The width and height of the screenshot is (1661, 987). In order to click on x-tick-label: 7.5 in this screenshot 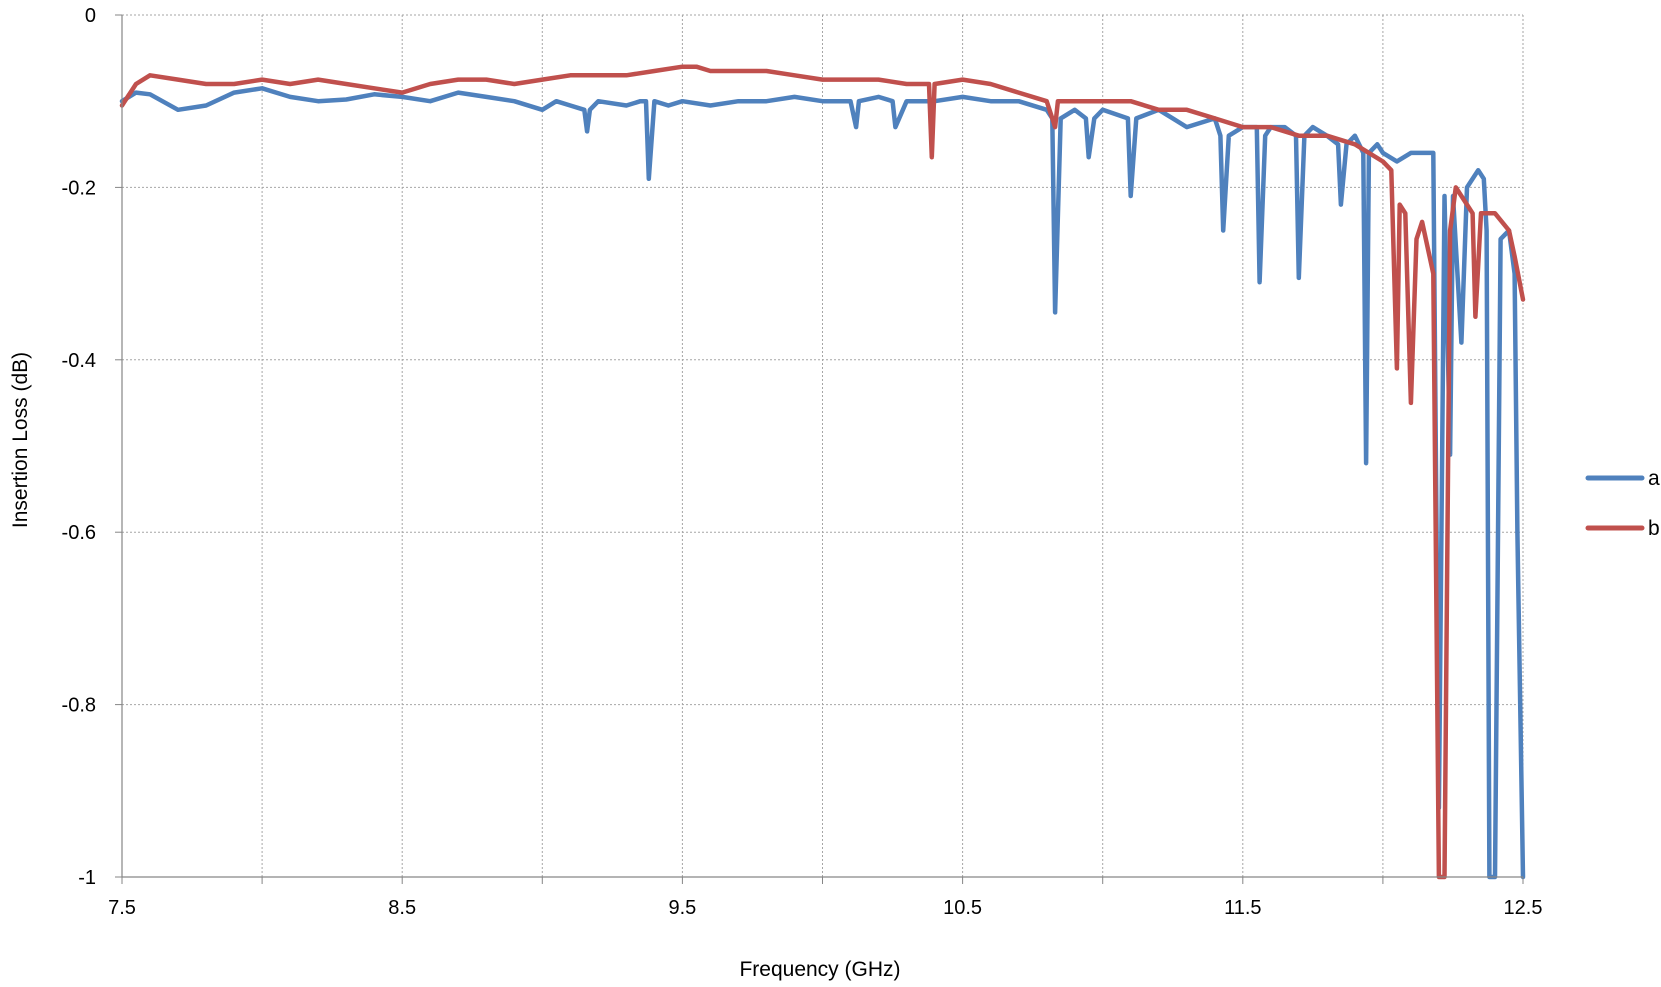, I will do `click(122, 908)`.